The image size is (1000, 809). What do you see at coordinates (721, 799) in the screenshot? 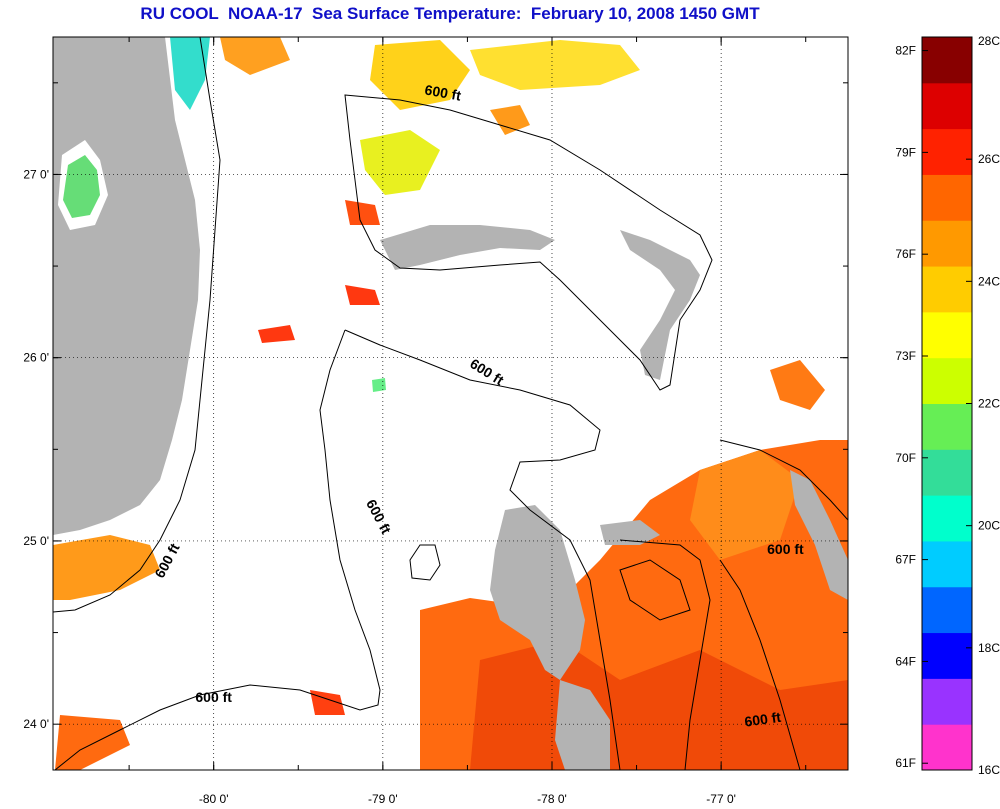
I see `lon-tick-label: -77 0'` at bounding box center [721, 799].